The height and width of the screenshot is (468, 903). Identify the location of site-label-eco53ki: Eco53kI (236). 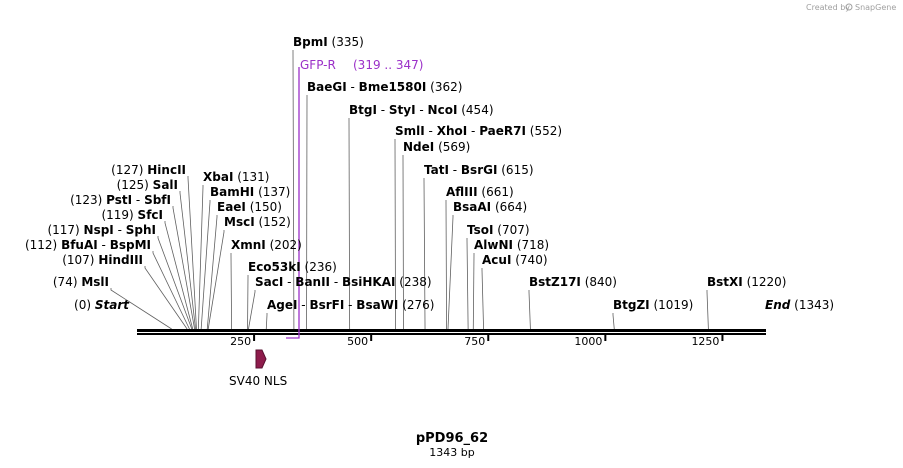
(292, 267).